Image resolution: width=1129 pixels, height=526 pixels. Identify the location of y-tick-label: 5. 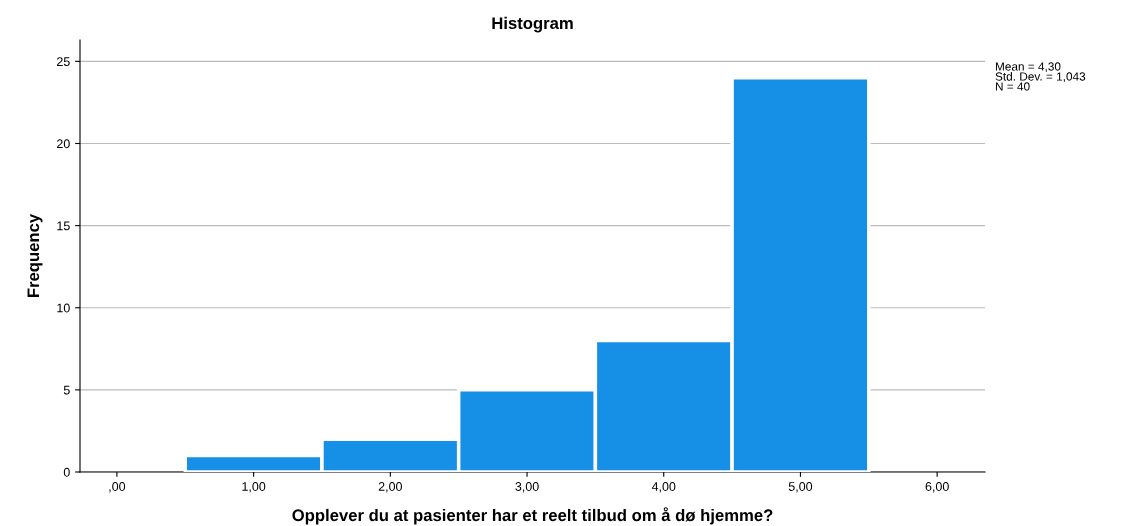
(66, 390).